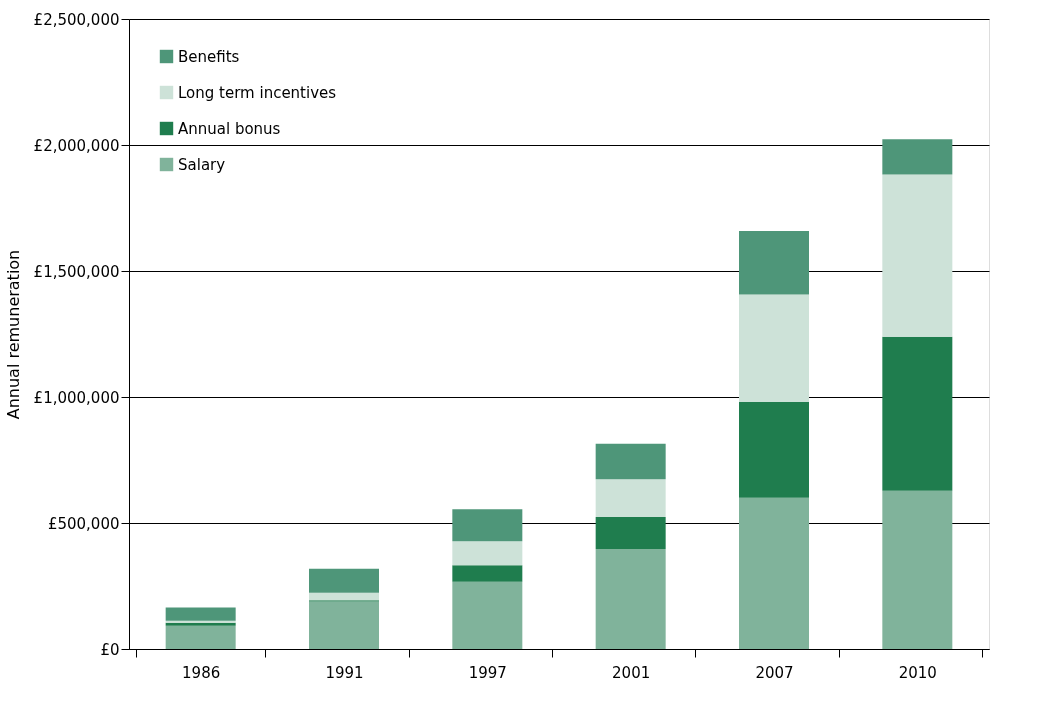 The width and height of the screenshot is (1060, 708). I want to click on legend-label: Benefits, so click(209, 56).